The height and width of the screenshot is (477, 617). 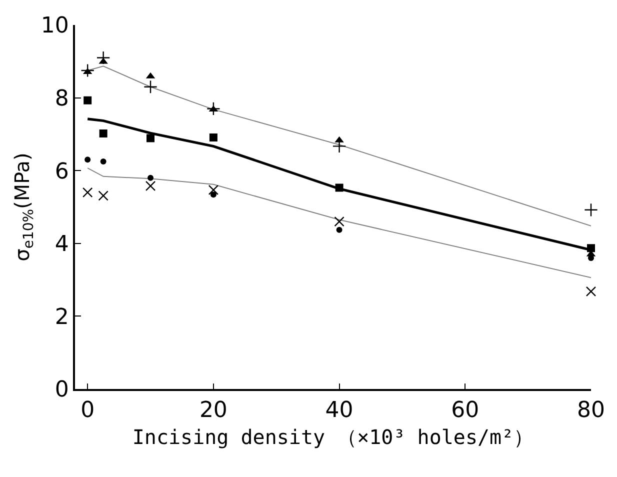 I want to click on x-tick-label: 40, so click(x=339, y=411).